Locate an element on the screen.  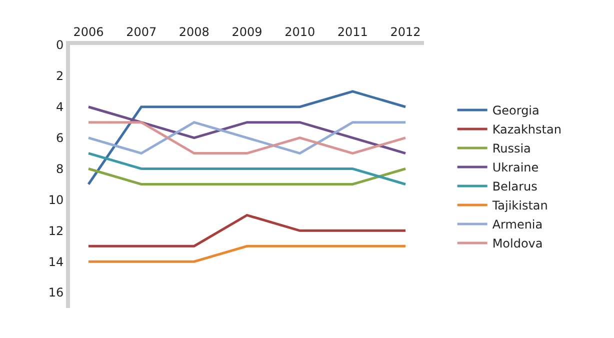
x-tick-label: 2007 is located at coordinates (141, 32).